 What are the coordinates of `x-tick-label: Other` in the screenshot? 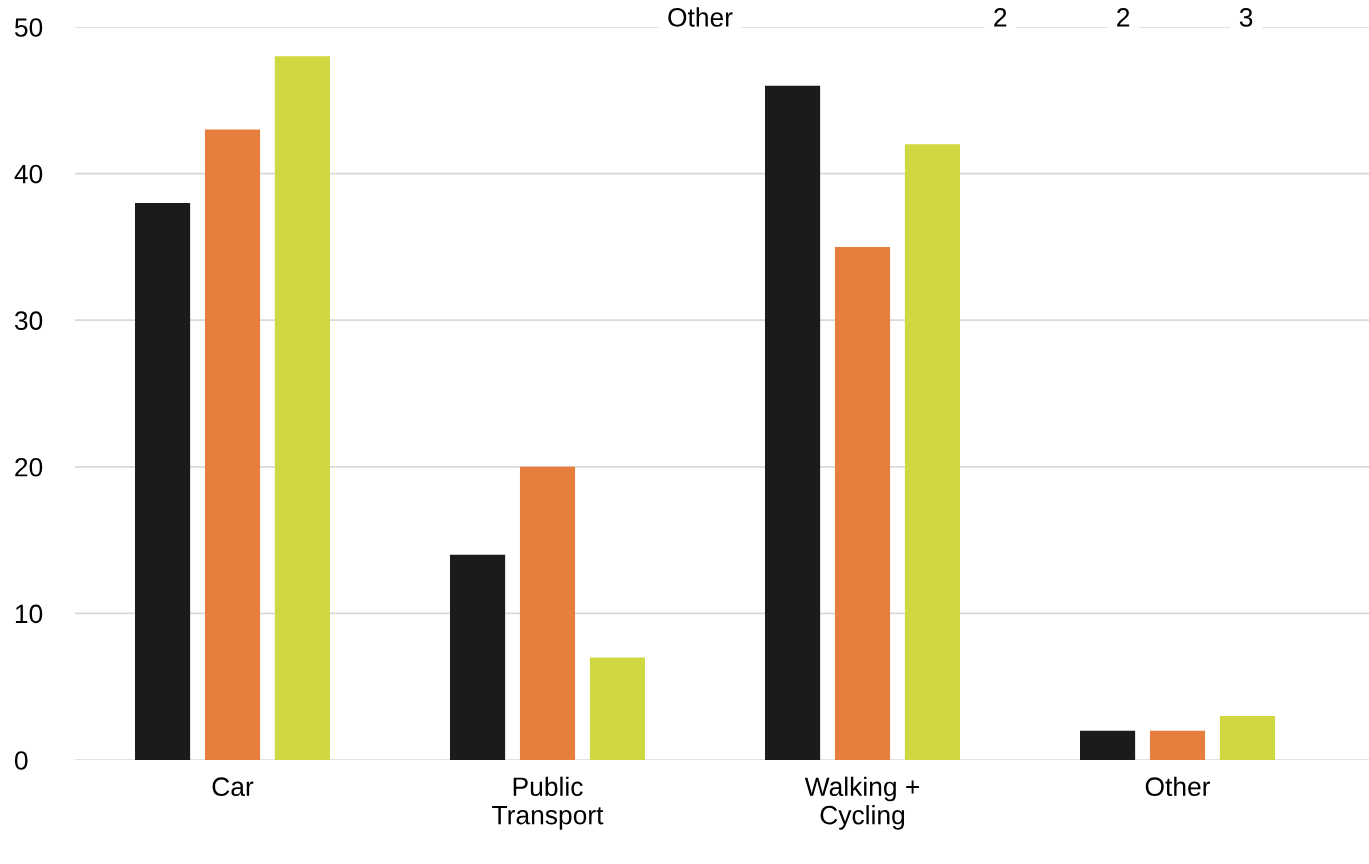 It's located at (1178, 786).